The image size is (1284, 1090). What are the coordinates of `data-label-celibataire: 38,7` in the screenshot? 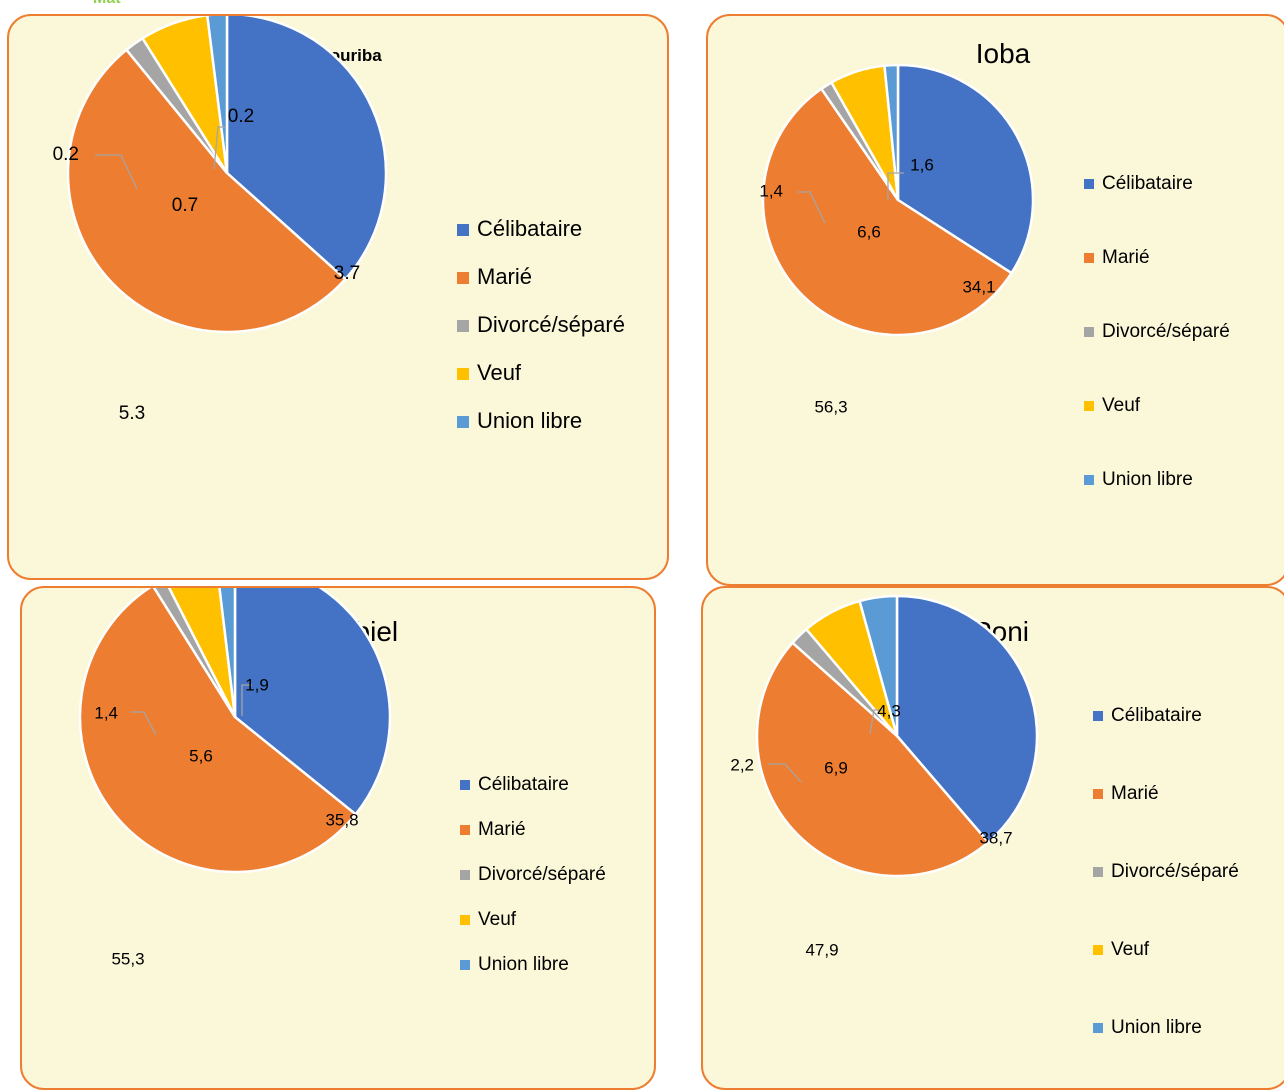 It's located at (995, 837).